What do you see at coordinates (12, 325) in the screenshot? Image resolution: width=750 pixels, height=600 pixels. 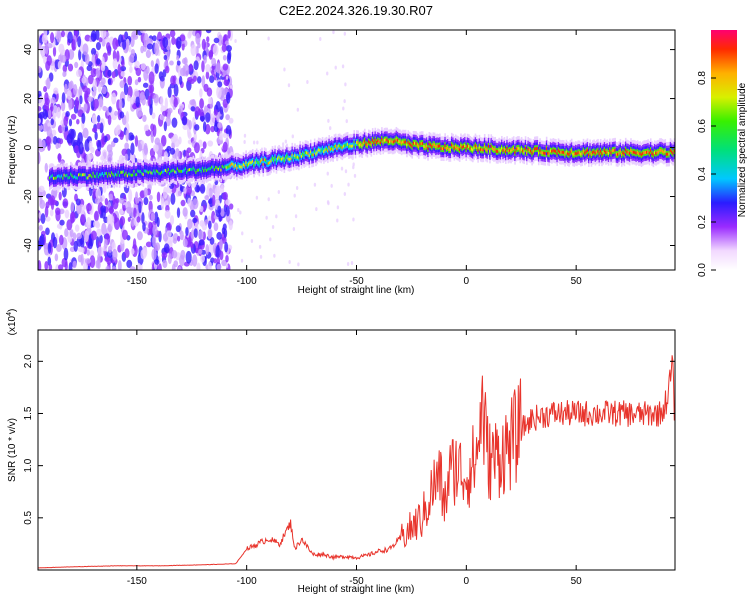 I see `snr-multiplier-base: (x10` at bounding box center [12, 325].